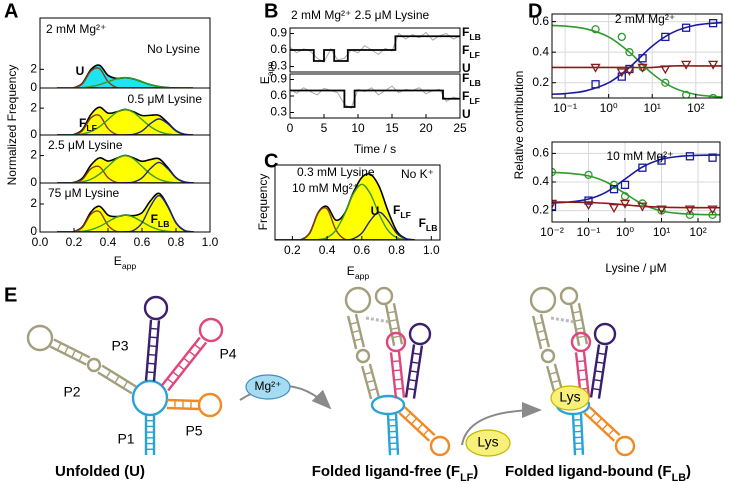 The width and height of the screenshot is (735, 484). What do you see at coordinates (91, 128) in the screenshot?
I see `component-label-part: LF` at bounding box center [91, 128].